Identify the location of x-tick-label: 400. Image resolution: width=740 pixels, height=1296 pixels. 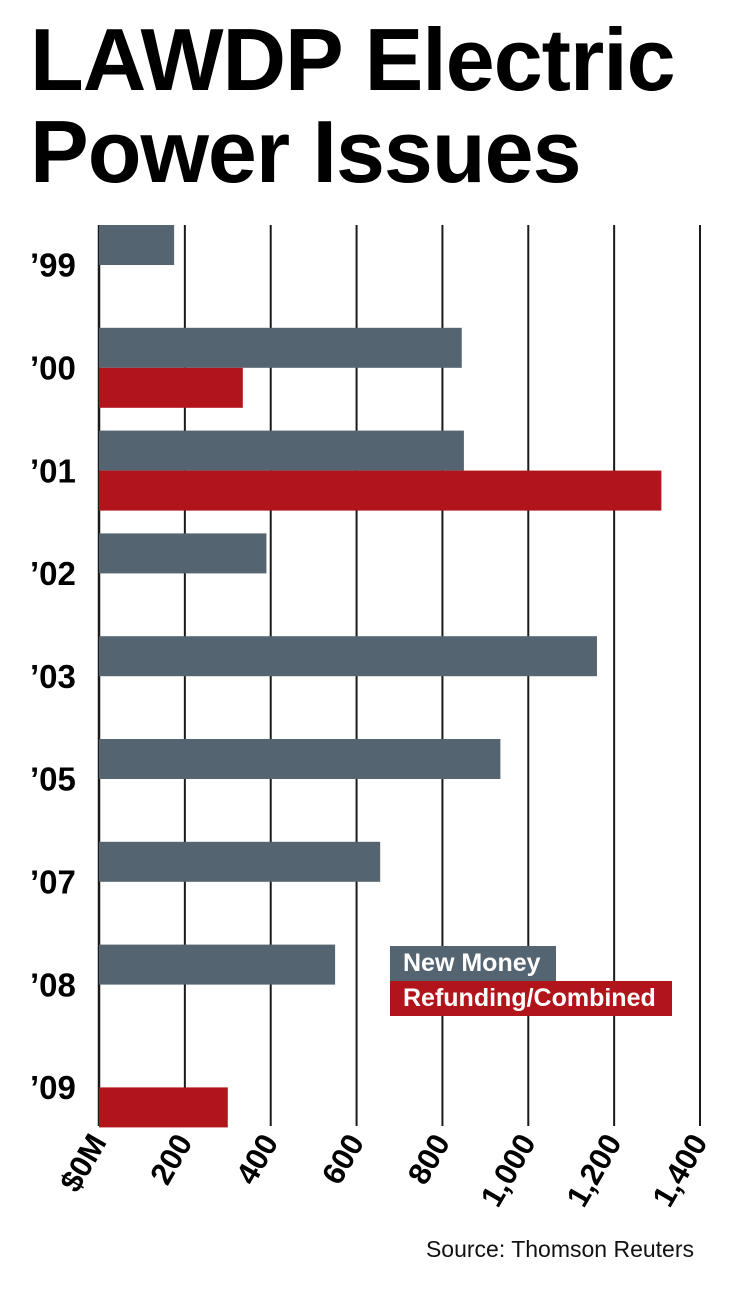
(257, 1159).